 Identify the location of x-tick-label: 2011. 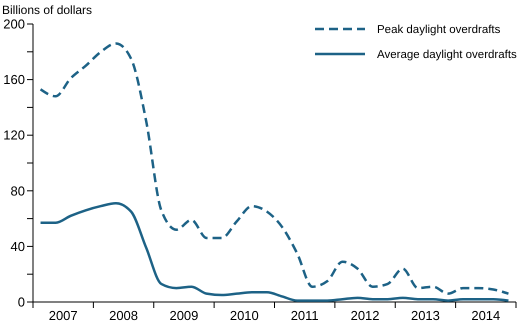
(304, 315).